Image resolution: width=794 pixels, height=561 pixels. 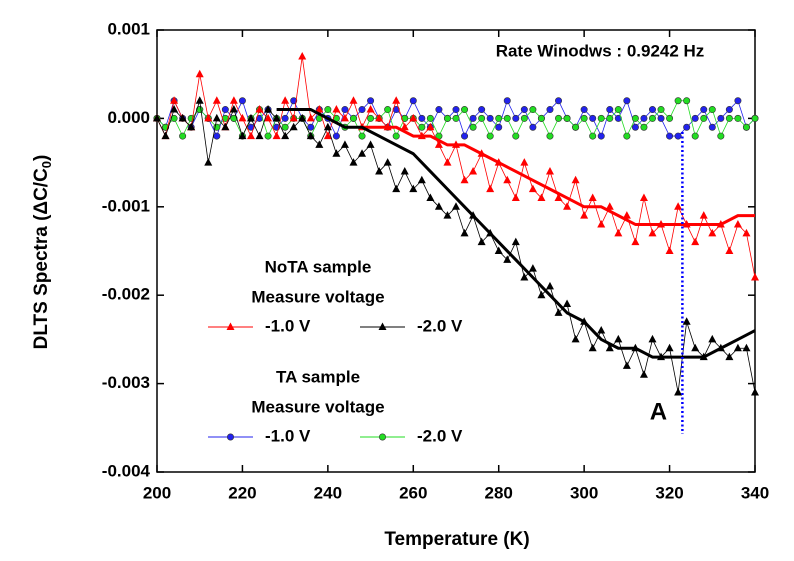 What do you see at coordinates (440, 325) in the screenshot?
I see `legend-label: -2.0 V` at bounding box center [440, 325].